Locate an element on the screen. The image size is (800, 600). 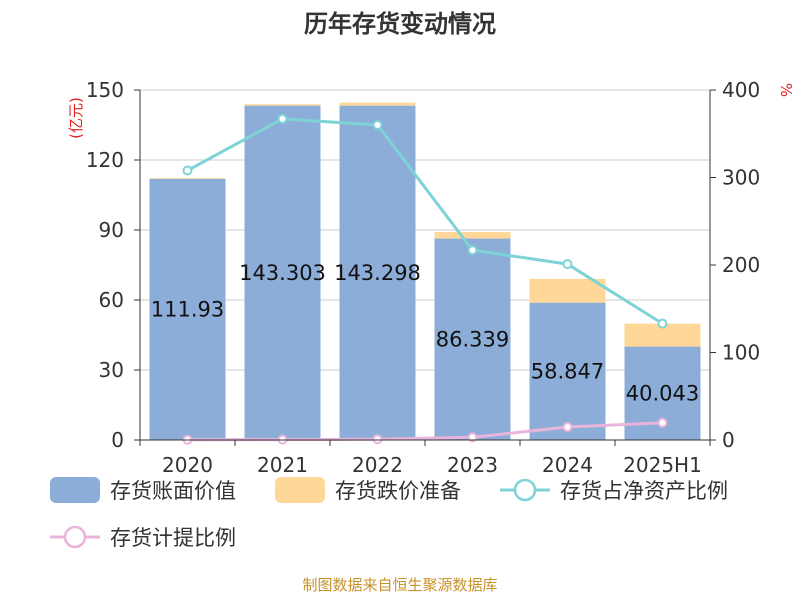
legend-label: 存货计提比例 is located at coordinates (173, 538).